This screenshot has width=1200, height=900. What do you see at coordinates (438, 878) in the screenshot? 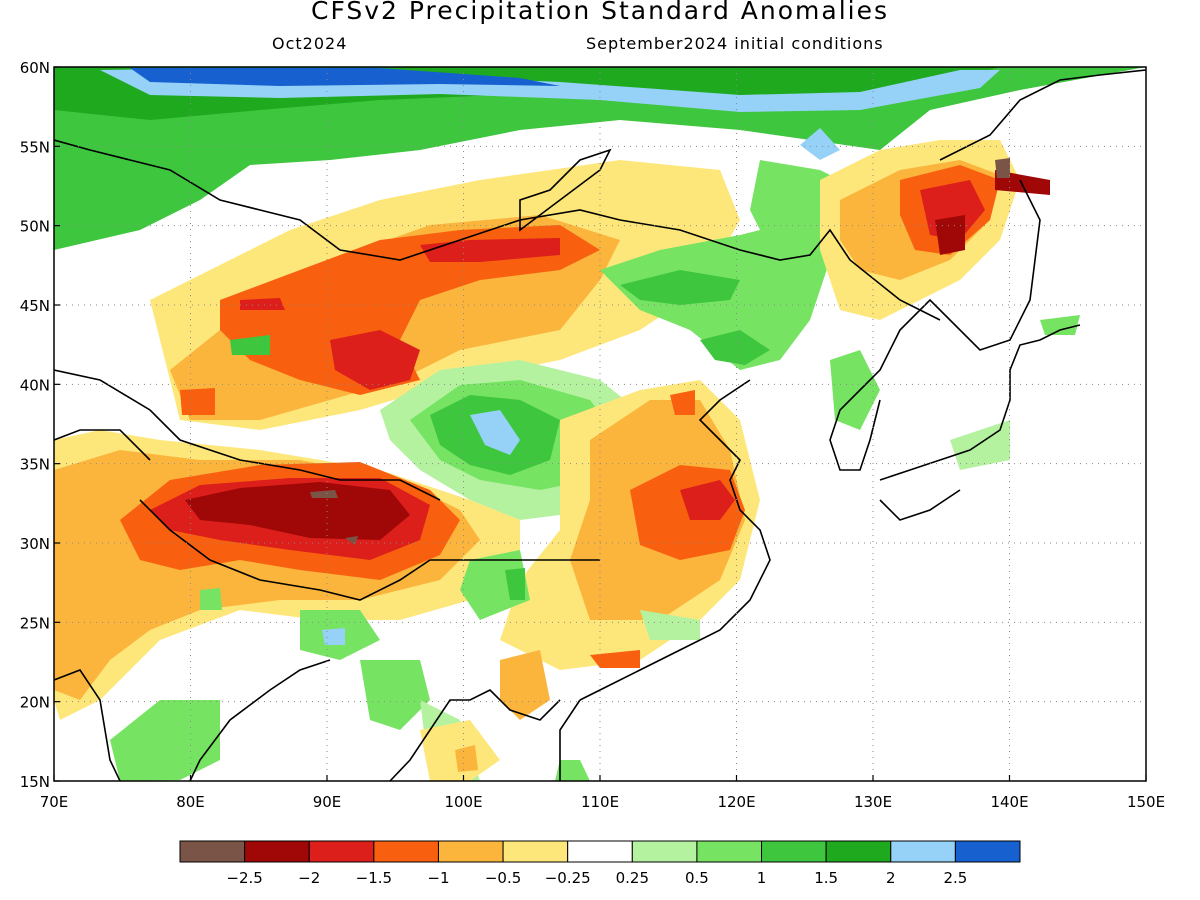
I see `colorbar-label: −1` at bounding box center [438, 878].